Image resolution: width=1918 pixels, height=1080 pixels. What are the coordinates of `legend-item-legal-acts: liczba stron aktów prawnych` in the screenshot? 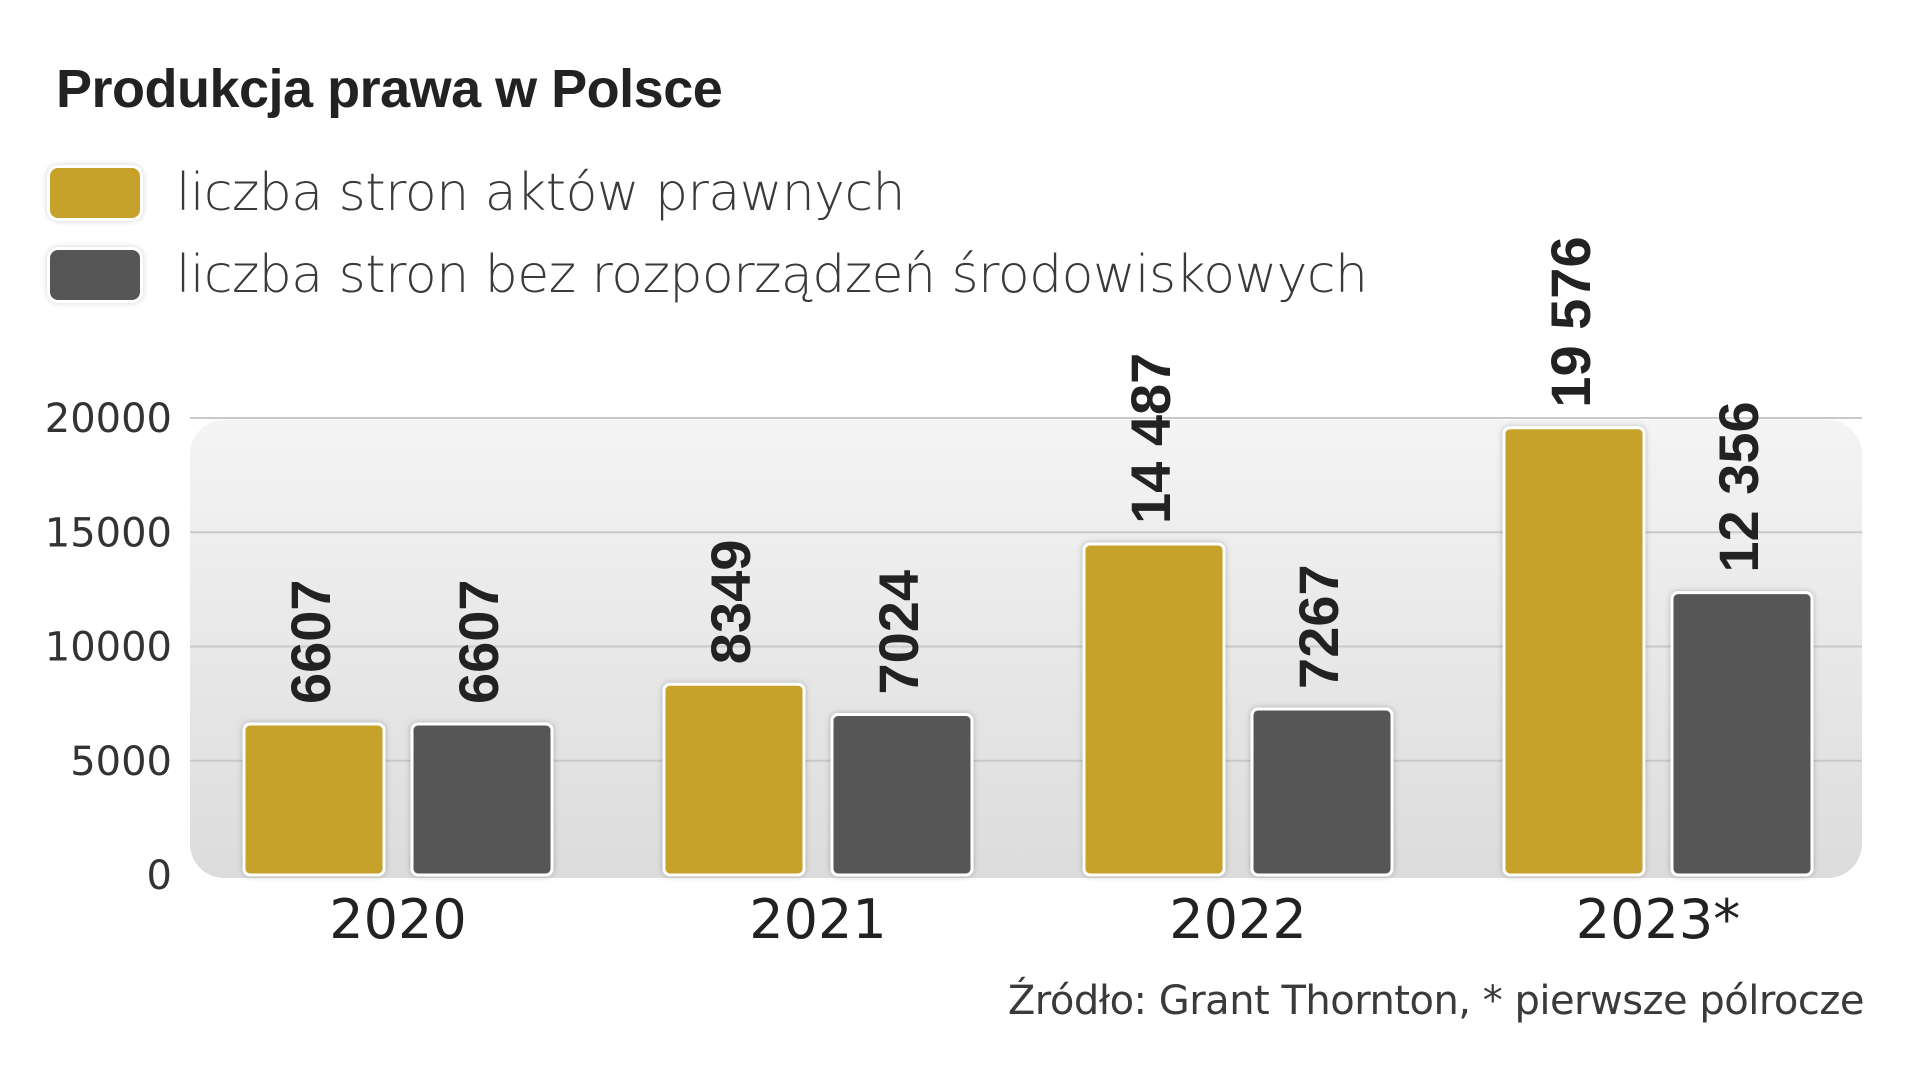 It's located at (708, 193).